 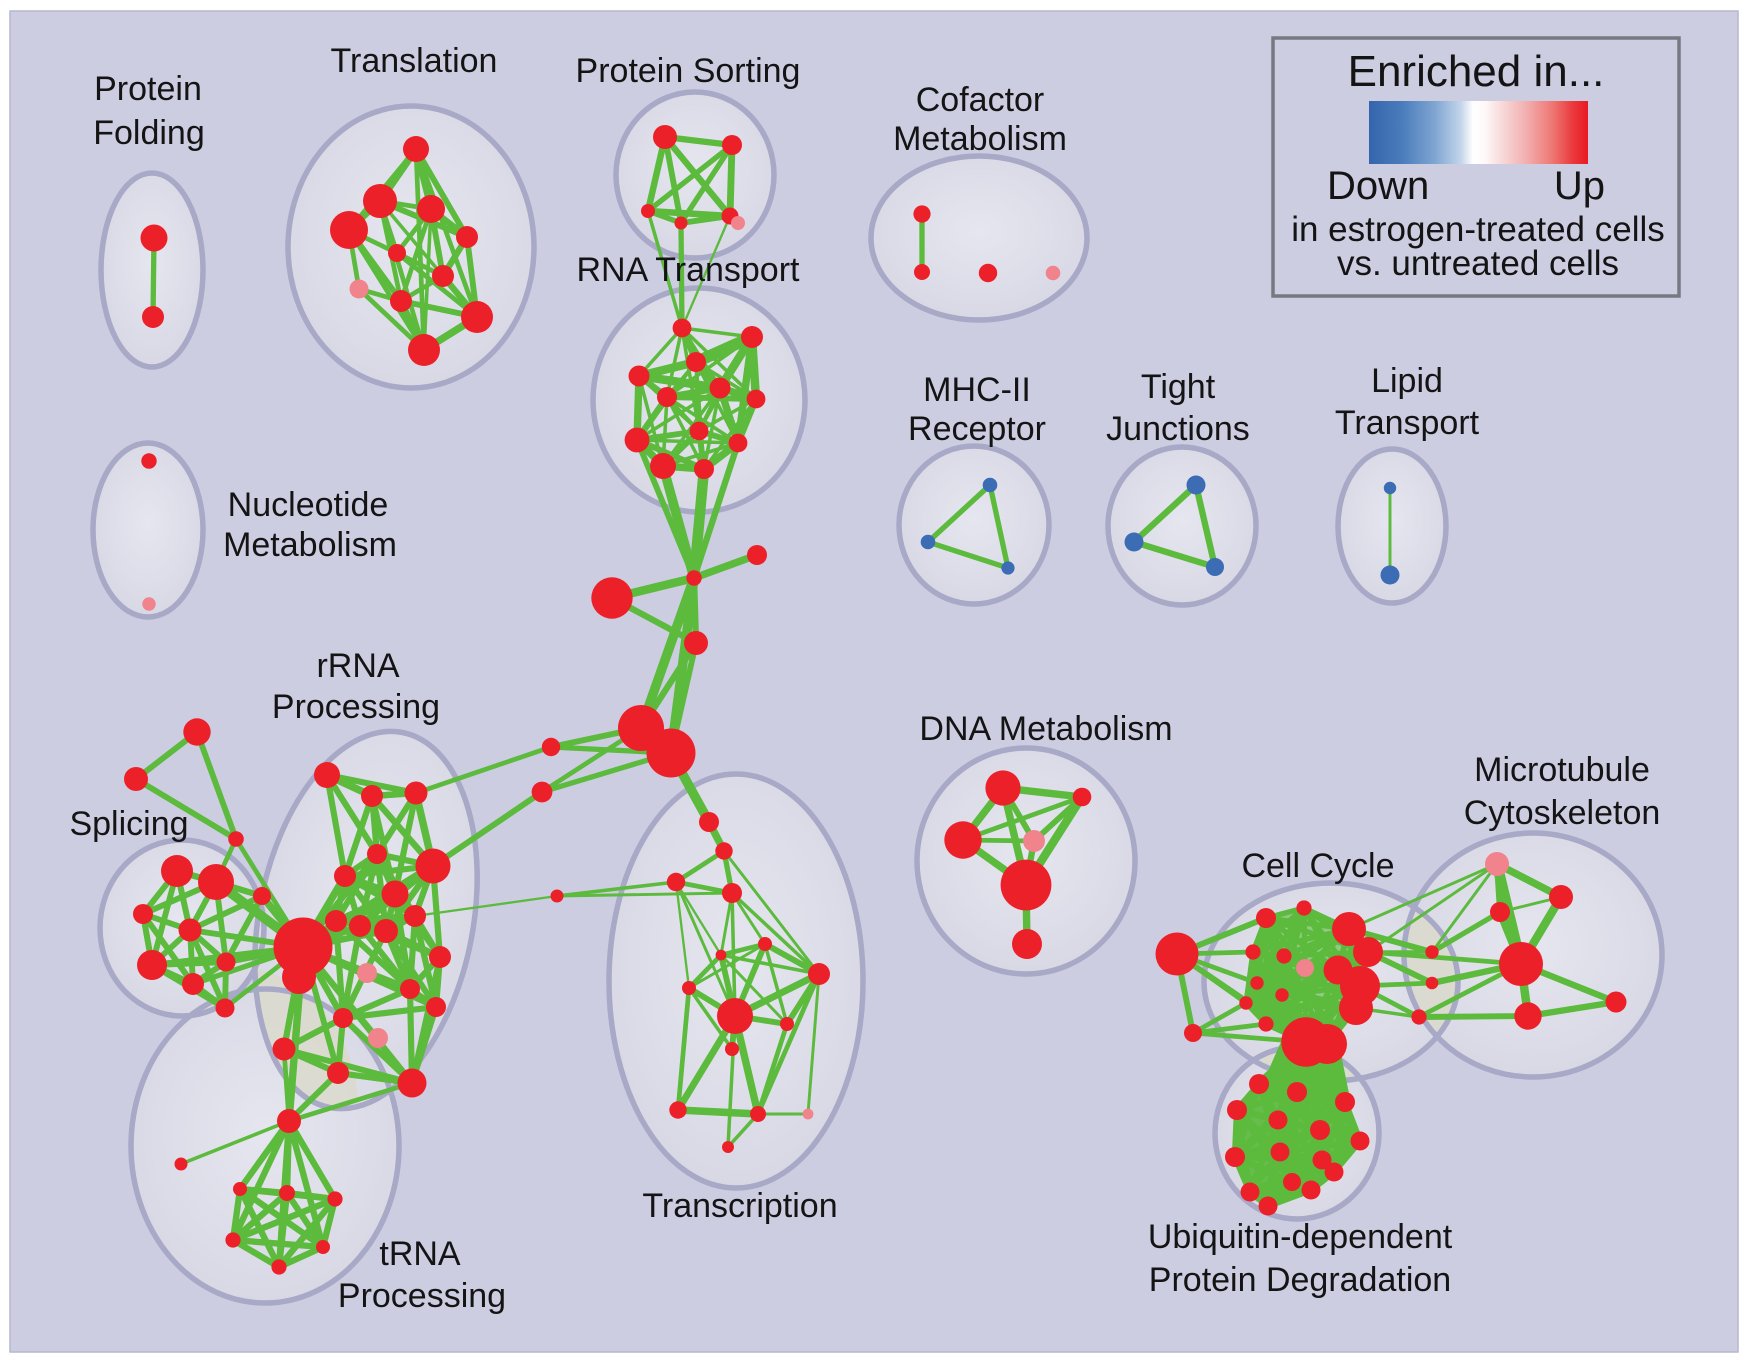 What do you see at coordinates (1478, 263) in the screenshot?
I see `svg-text: vs. untreated cells` at bounding box center [1478, 263].